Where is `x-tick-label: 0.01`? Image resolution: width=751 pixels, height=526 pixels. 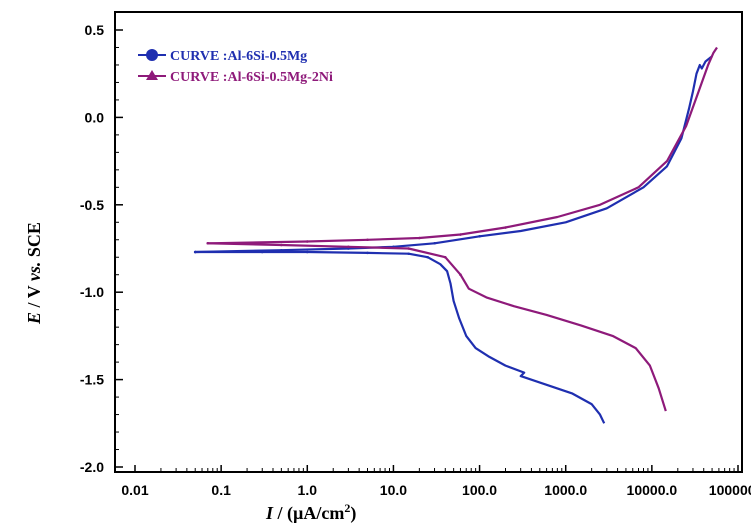
x-tick-label: 0.01 is located at coordinates (134, 490).